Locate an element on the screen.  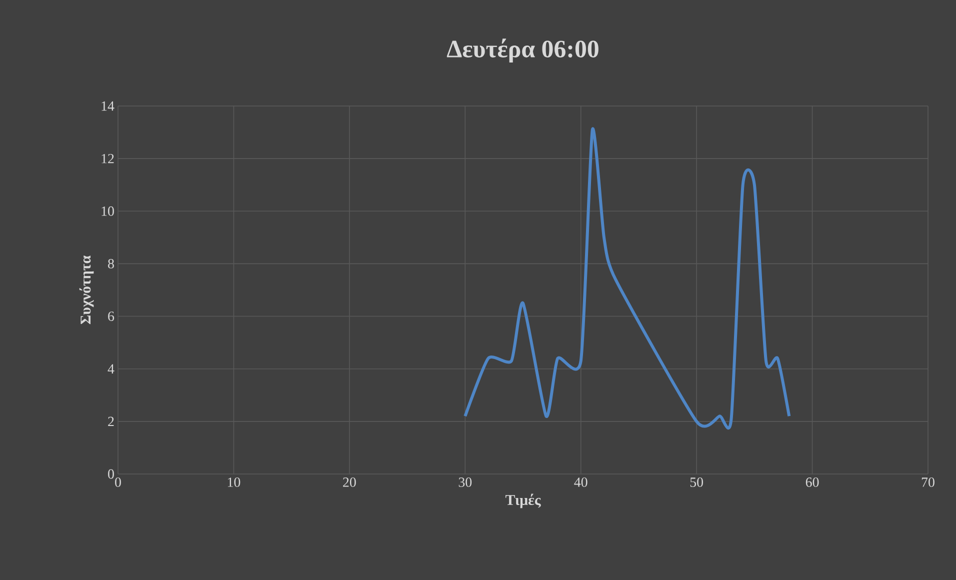
y-tick-label: 14 is located at coordinates (108, 106).